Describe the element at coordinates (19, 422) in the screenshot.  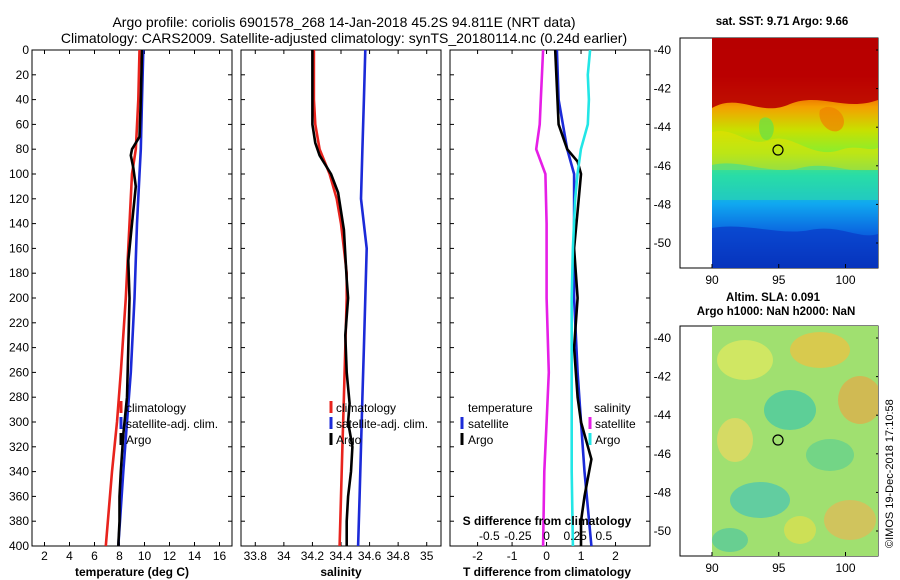
I see `depth-tick-label: 300` at that location.